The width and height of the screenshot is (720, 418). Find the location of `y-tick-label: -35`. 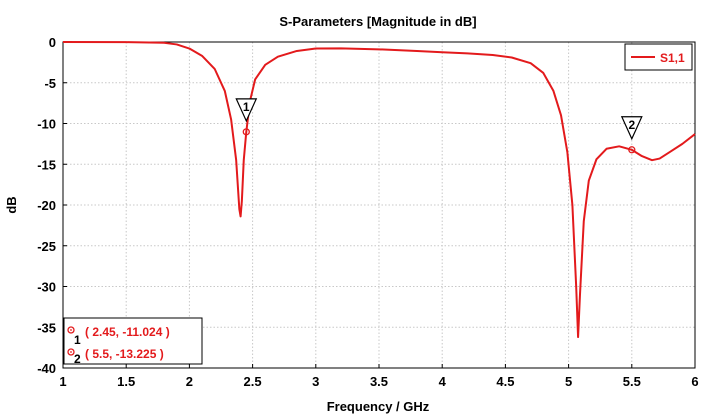

y-tick-label: -35 is located at coordinates (46, 327).